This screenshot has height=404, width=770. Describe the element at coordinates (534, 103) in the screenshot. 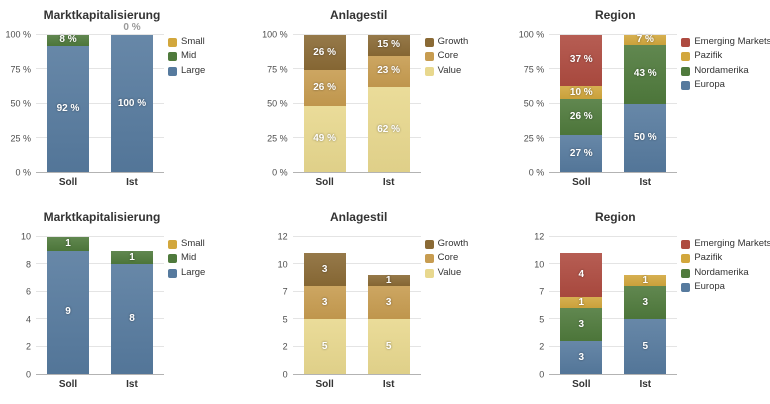

I see `y-axis-label: 50 %` at that location.